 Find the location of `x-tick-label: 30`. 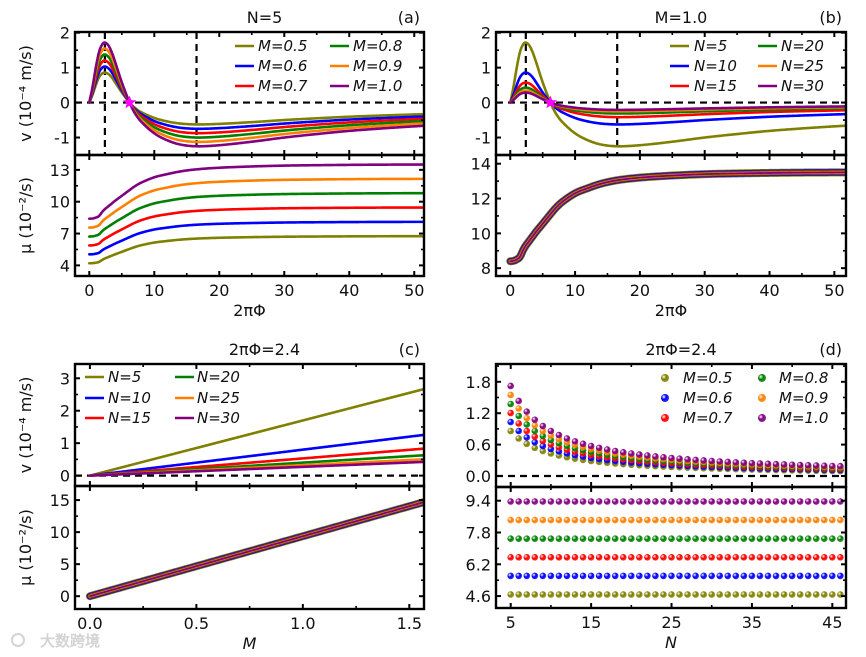

x-tick-label: 30 is located at coordinates (284, 290).